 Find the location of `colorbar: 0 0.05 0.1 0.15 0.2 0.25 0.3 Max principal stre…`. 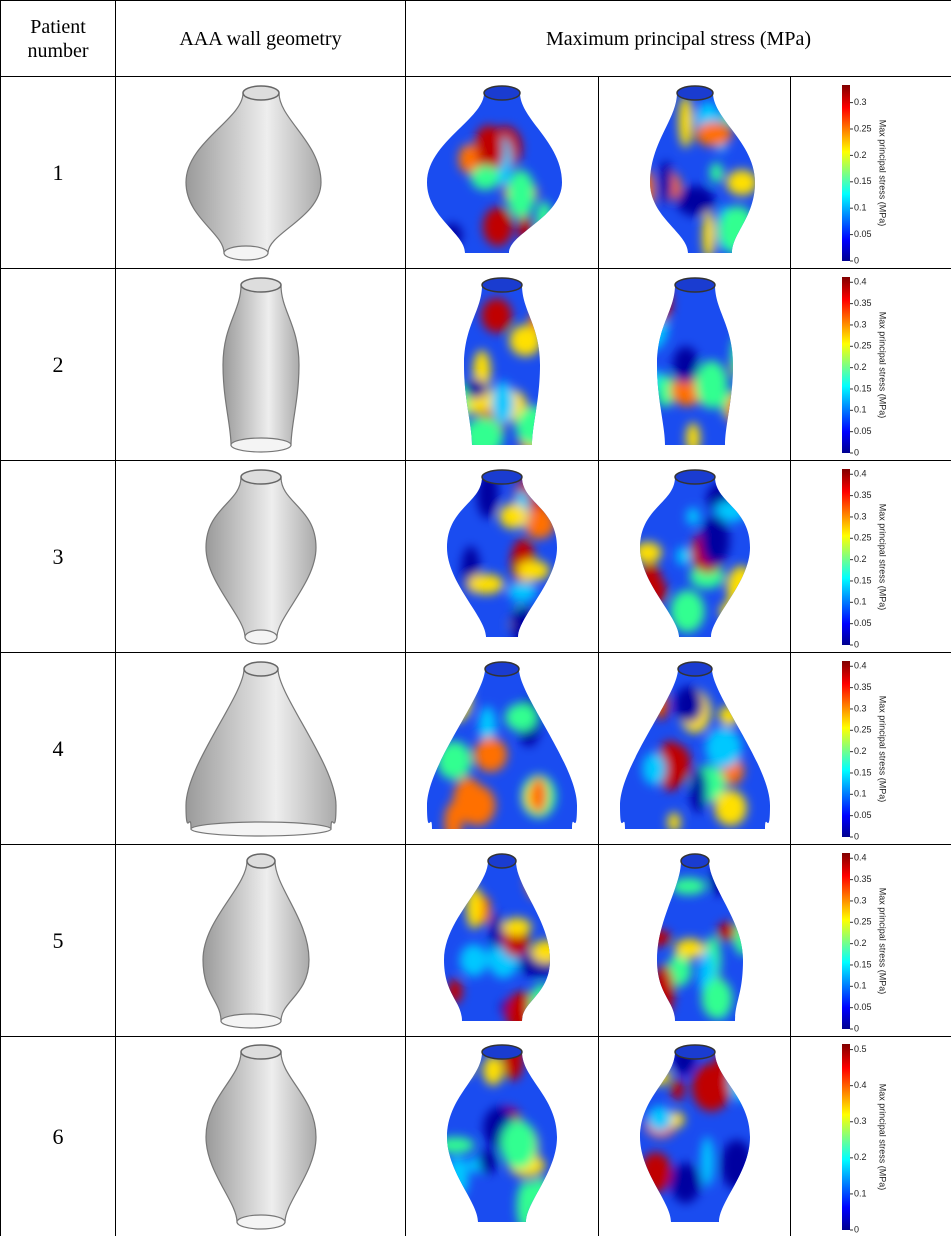

colorbar: 0 0.05 0.1 0.15 0.2 0.25 0.3 Max principal stre… is located at coordinates (865, 174).